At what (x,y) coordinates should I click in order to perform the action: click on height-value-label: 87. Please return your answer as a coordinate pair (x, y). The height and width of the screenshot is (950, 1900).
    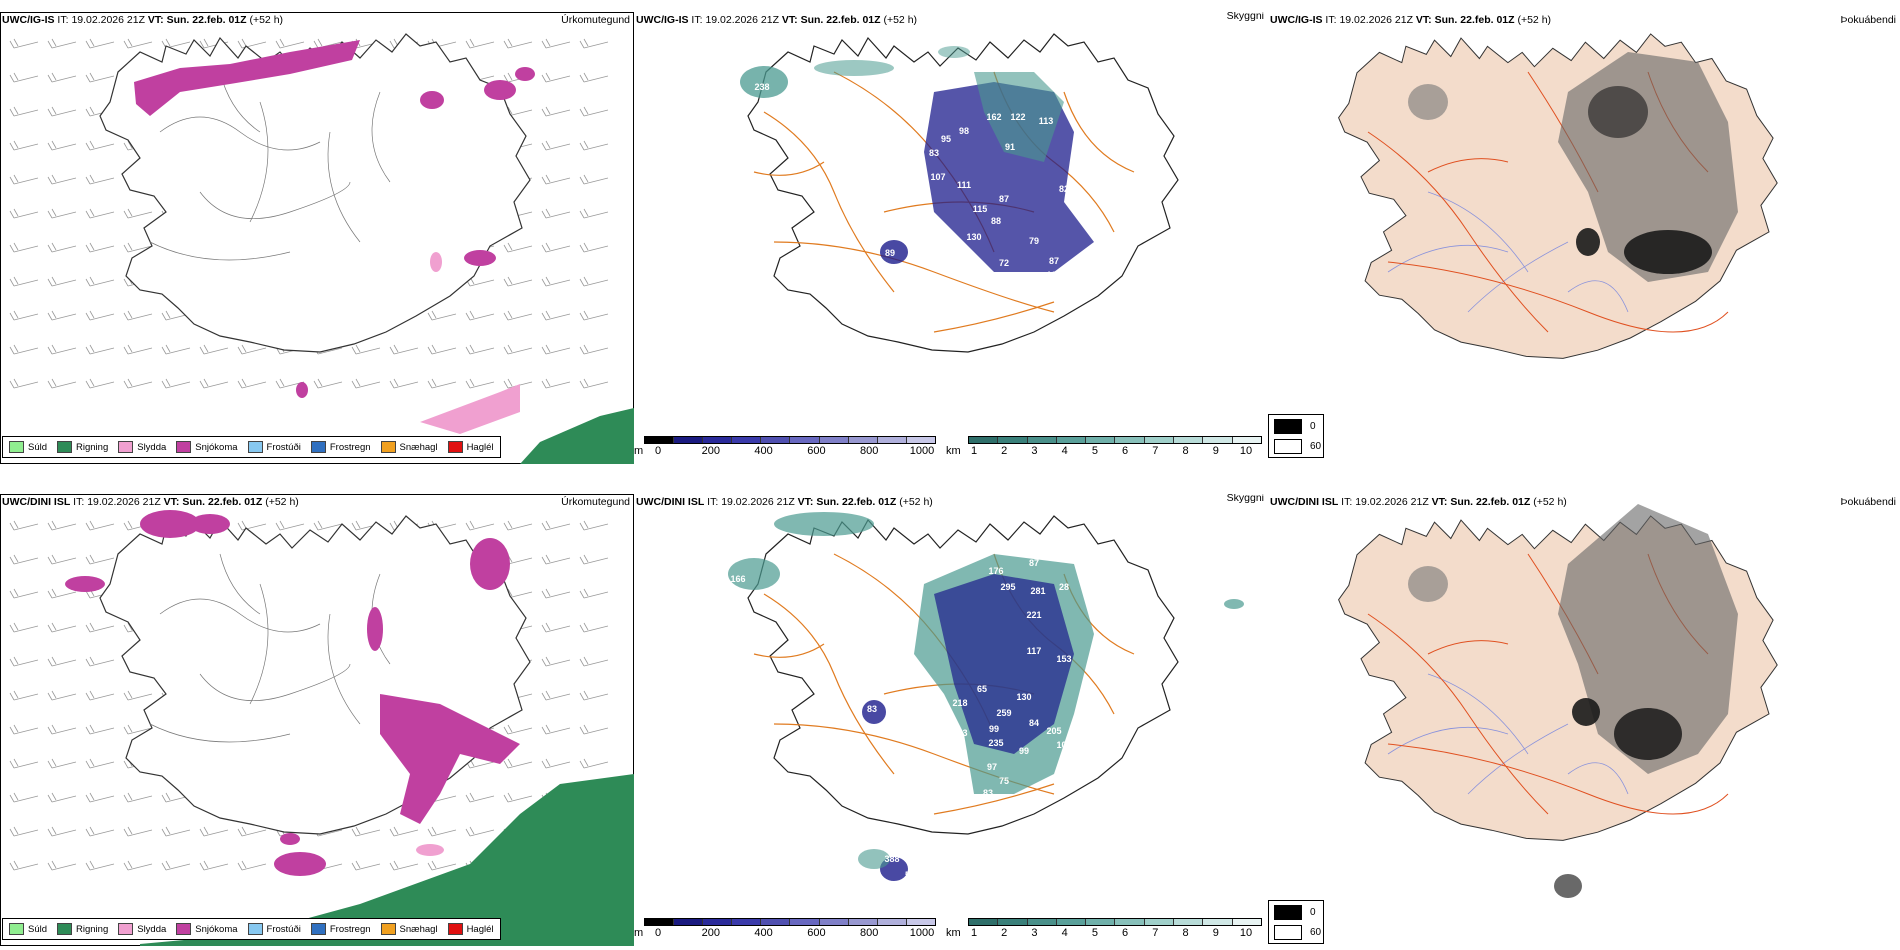
    Looking at the image, I should click on (1004, 199).